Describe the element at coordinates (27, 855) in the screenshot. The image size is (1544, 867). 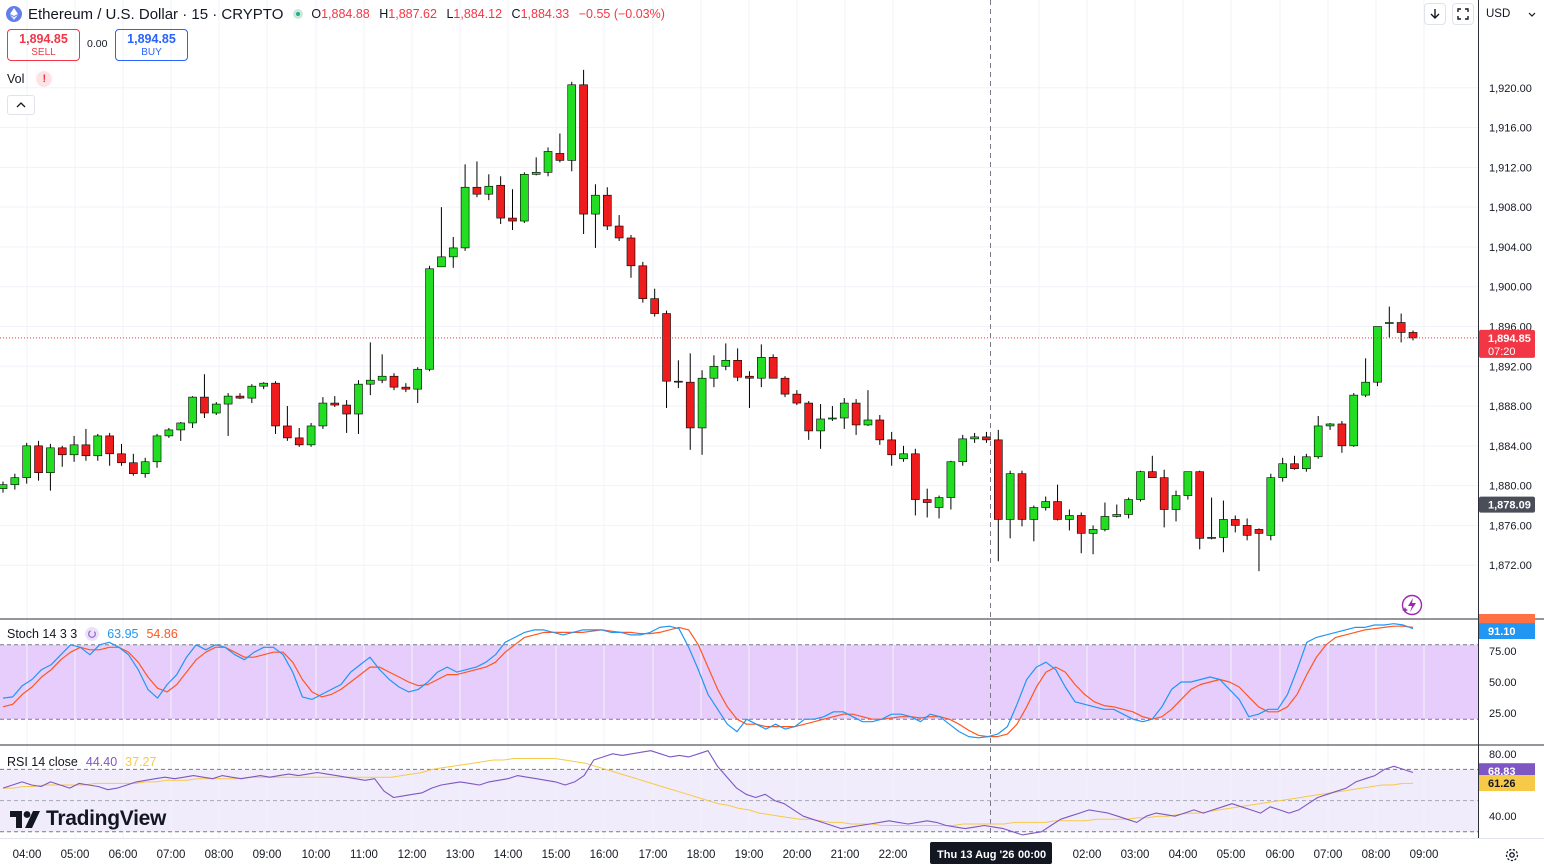
I see `time-tick-label: 04:00` at that location.